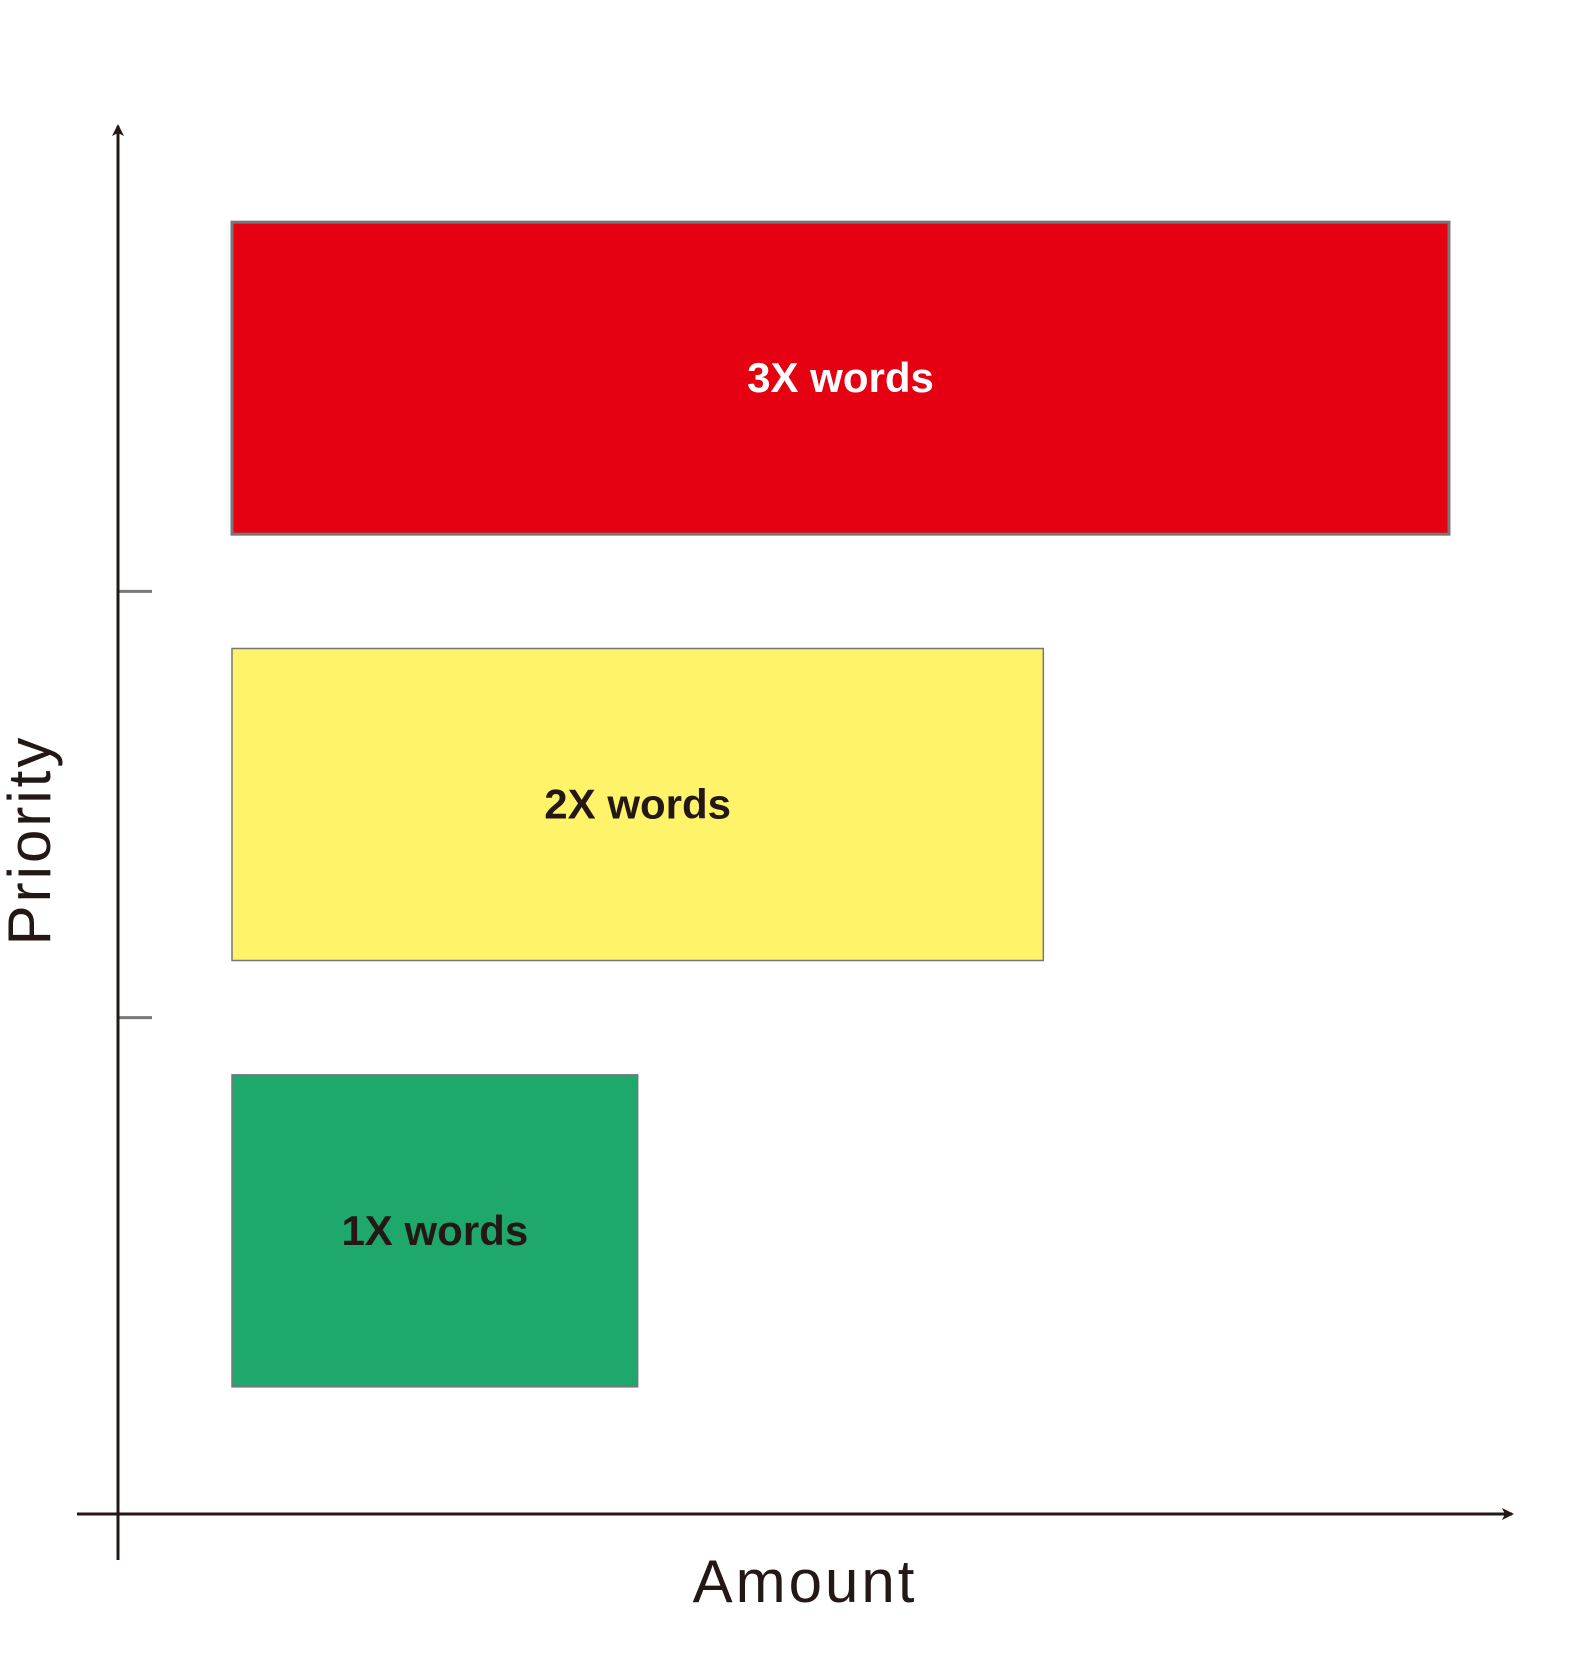  I want to click on bar-3x-words, so click(840, 378).